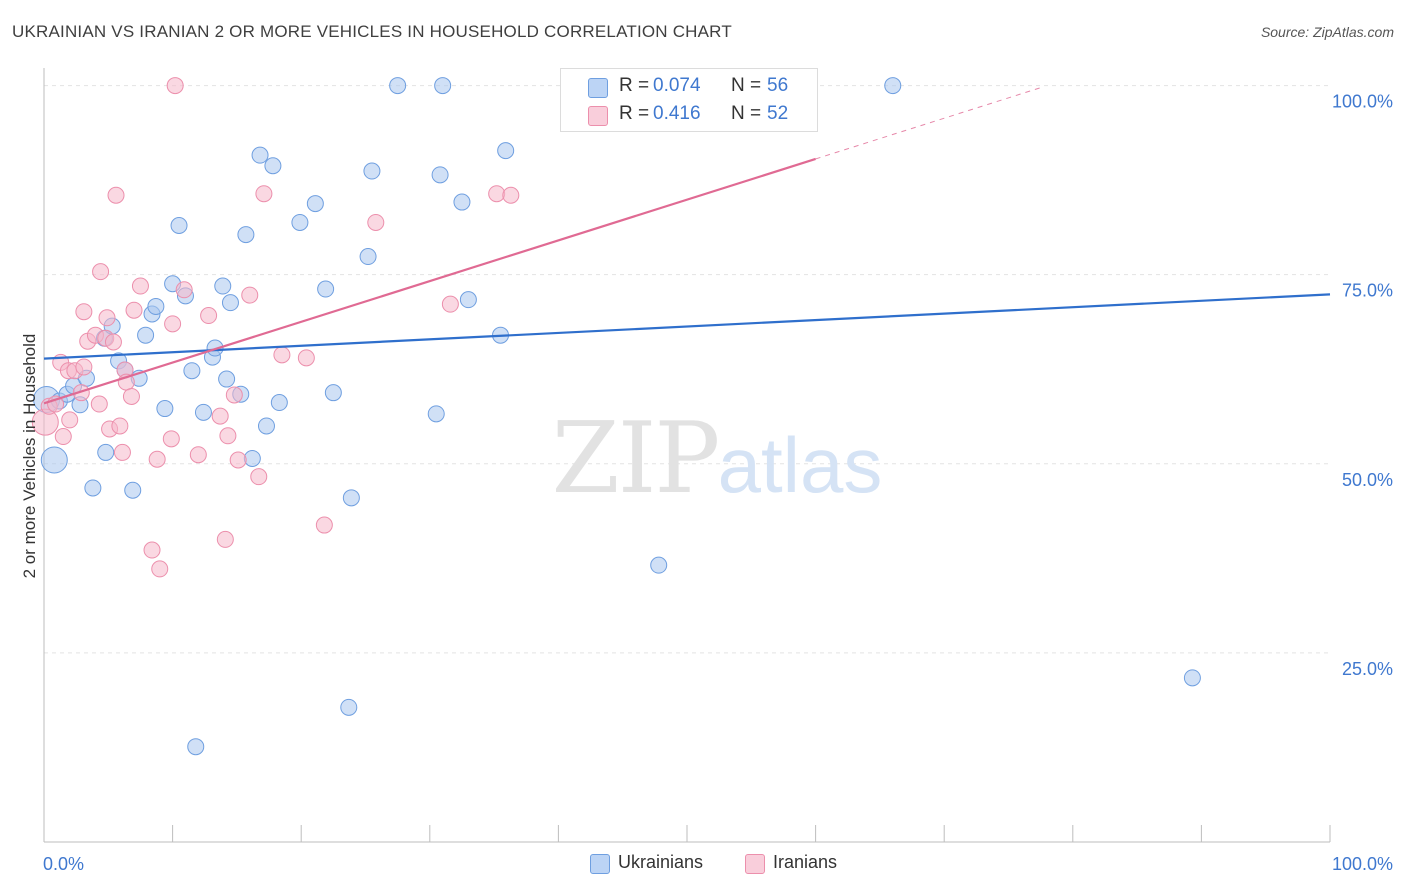 The image size is (1406, 892). I want to click on x-tick-label: 100.0%, so click(1362, 864).